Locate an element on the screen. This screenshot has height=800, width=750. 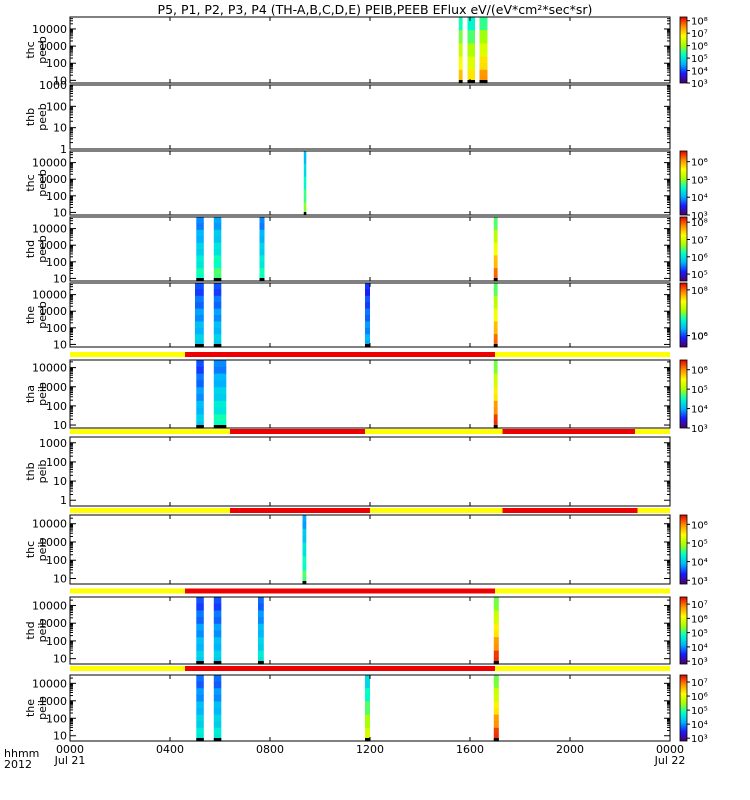
product-label: peib is located at coordinates (42, 708).